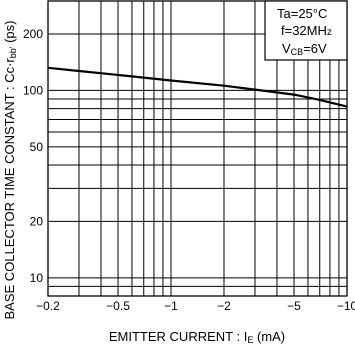  I want to click on condition-box-frame, so click(306, 30).